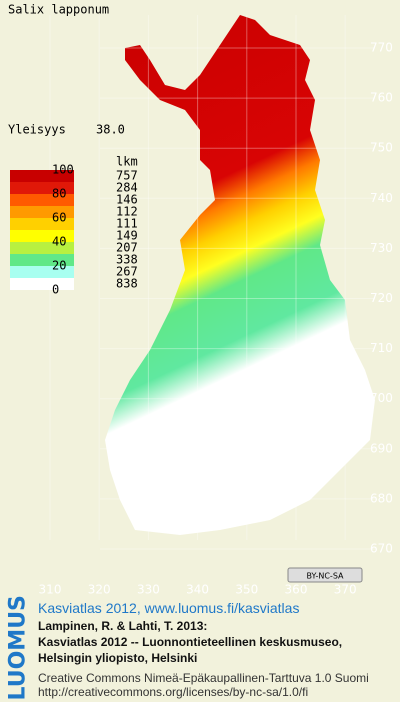 The image size is (400, 702). Describe the element at coordinates (37, 130) in the screenshot. I see `frequency-label: Yleisyys` at that location.